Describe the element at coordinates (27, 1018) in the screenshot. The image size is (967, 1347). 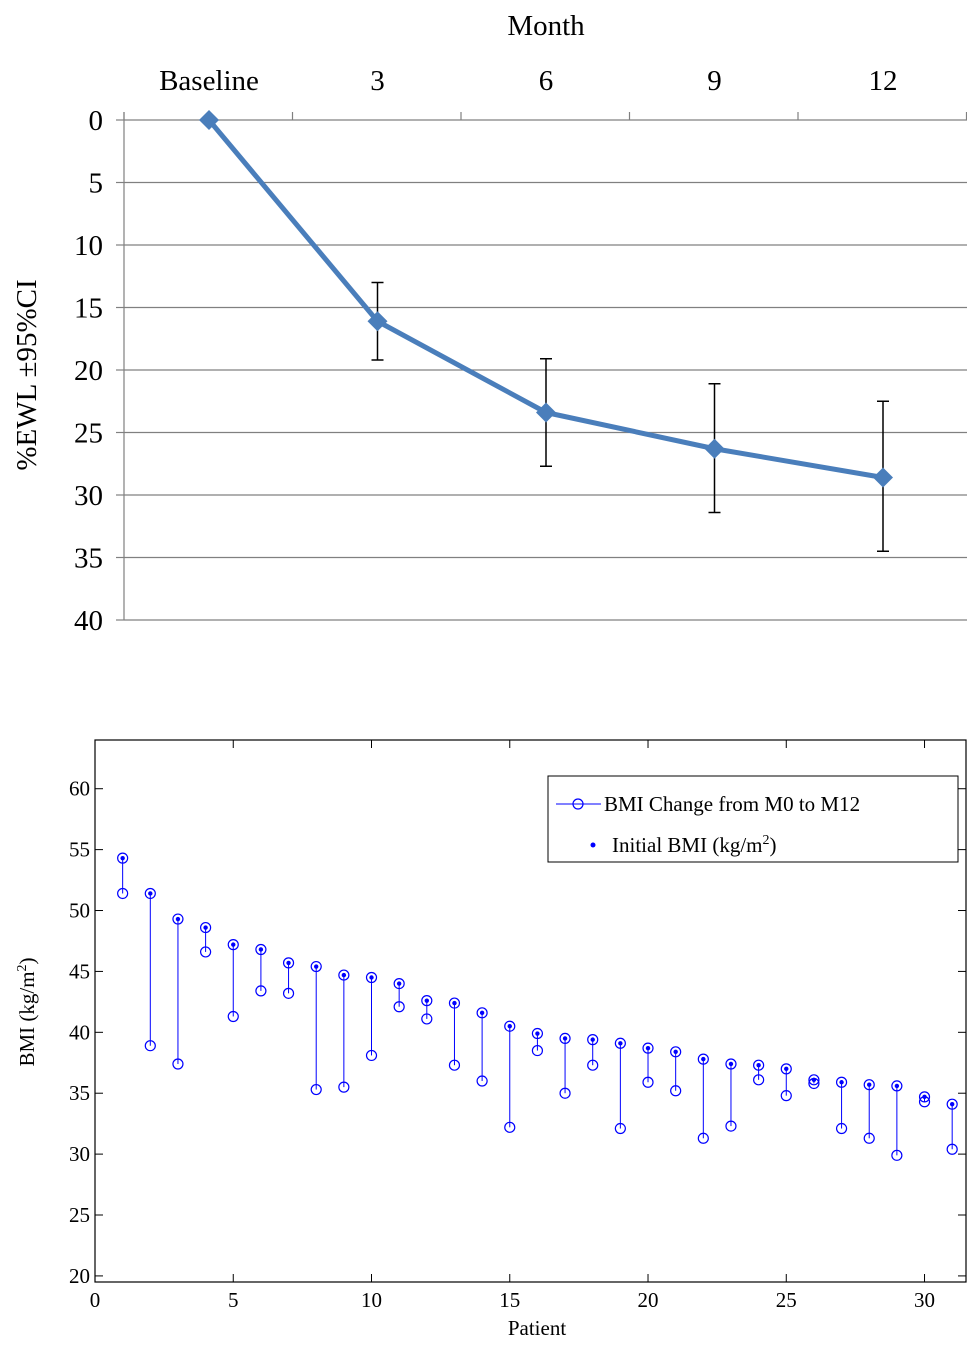
I see `bmi-y-axis-label-text: BMI (kg/m` at that location.